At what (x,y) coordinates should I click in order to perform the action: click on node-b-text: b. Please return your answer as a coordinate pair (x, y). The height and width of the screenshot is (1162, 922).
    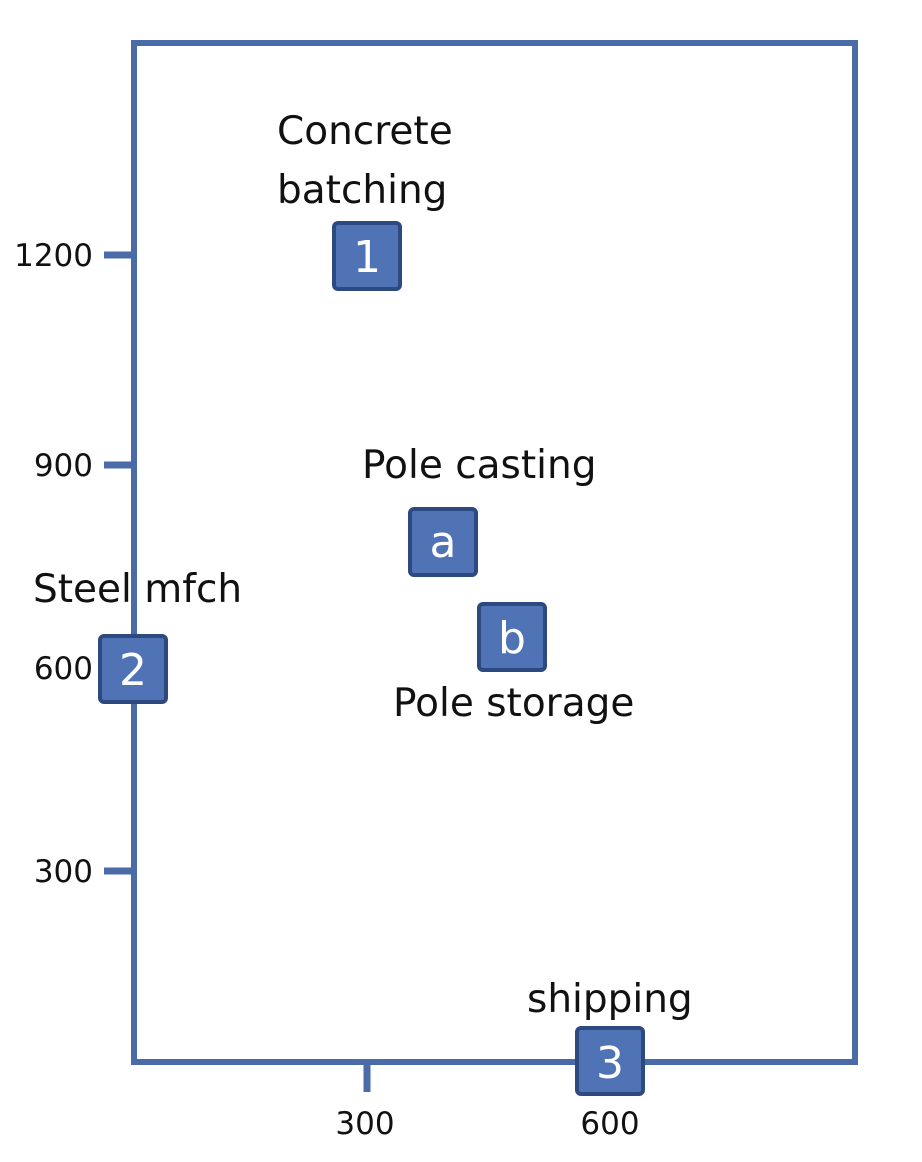
    Looking at the image, I should click on (512, 638).